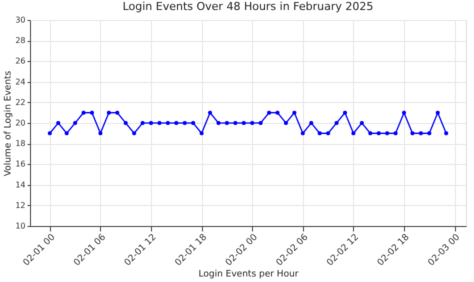  What do you see at coordinates (20, 20) in the screenshot?
I see `y-tick-label: 30` at bounding box center [20, 20].